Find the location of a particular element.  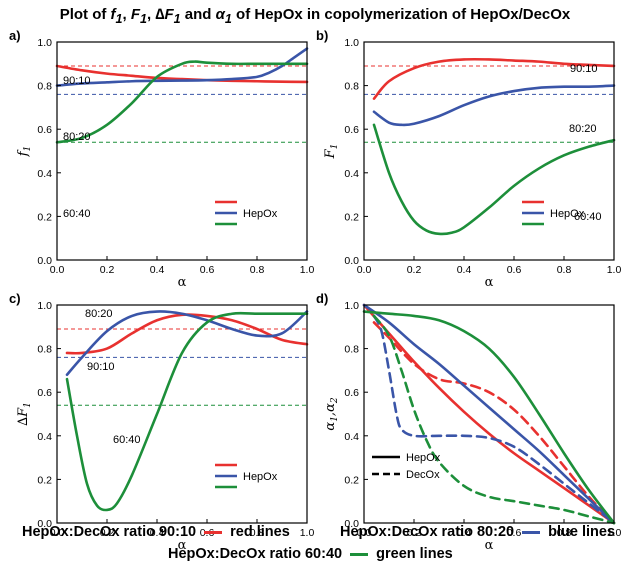

caption-blue-suffix: blue lines is located at coordinates (582, 532).